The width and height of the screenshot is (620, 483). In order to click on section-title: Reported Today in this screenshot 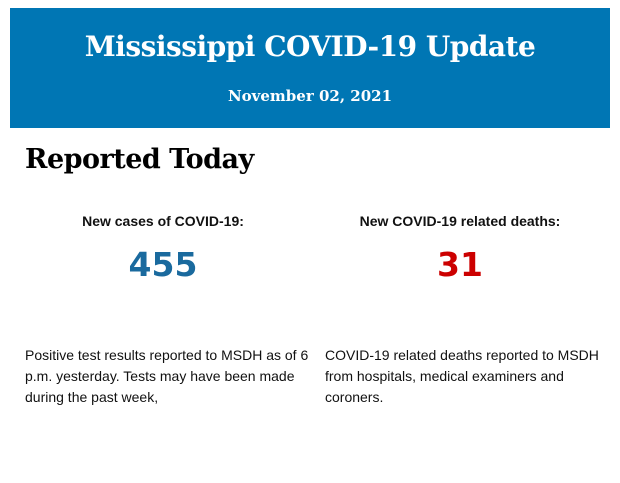, I will do `click(139, 159)`.